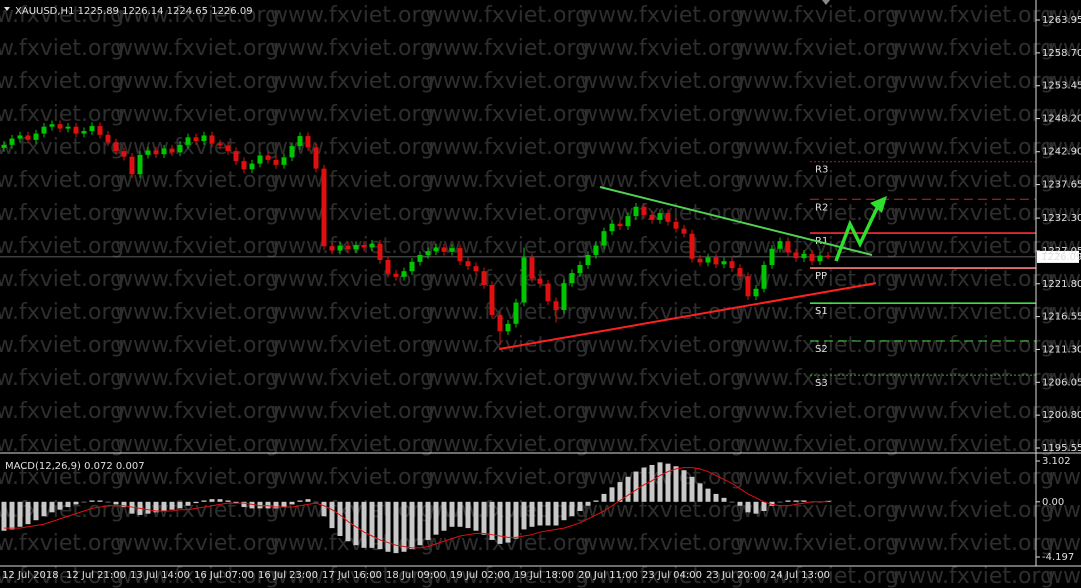 This screenshot has width=1081, height=588. I want to click on pivot-label: S1, so click(821, 311).